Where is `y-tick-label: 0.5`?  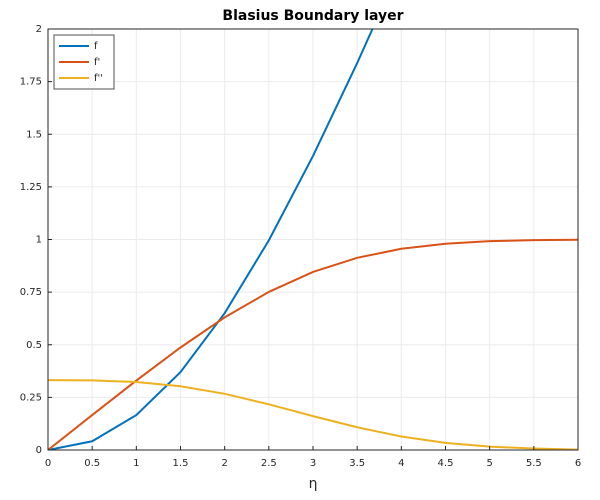 y-tick-label: 0.5 is located at coordinates (34, 345).